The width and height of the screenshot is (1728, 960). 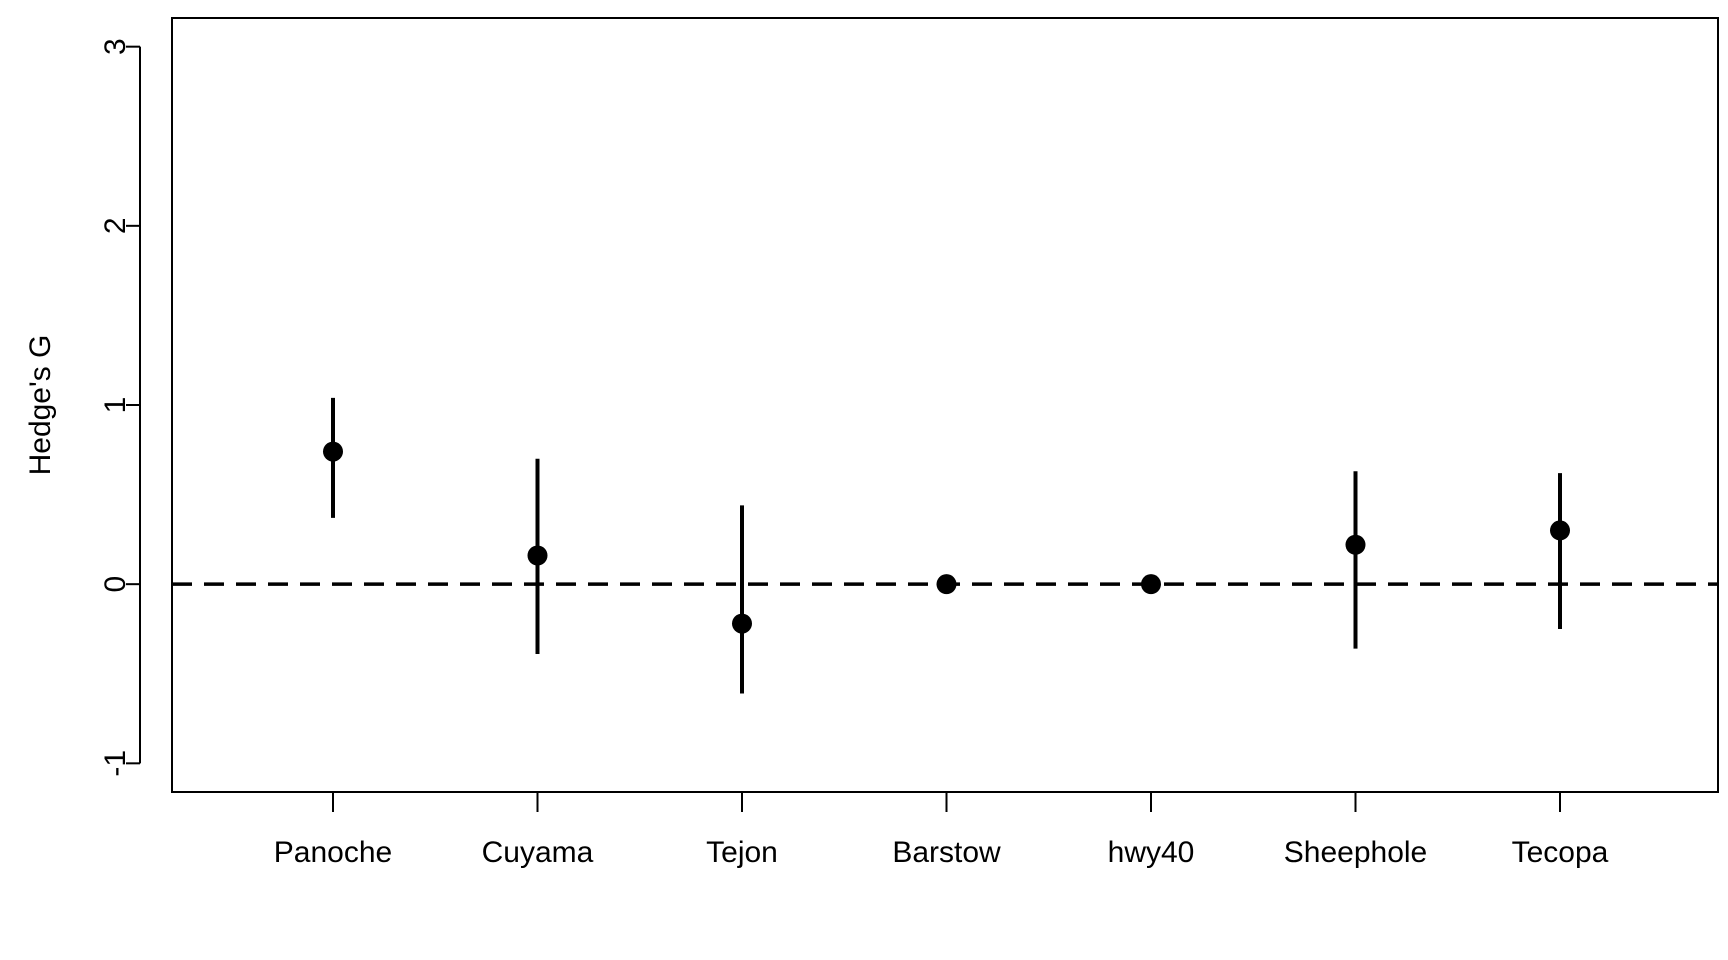 I want to click on y-tick-label: 3, so click(x=115, y=46).